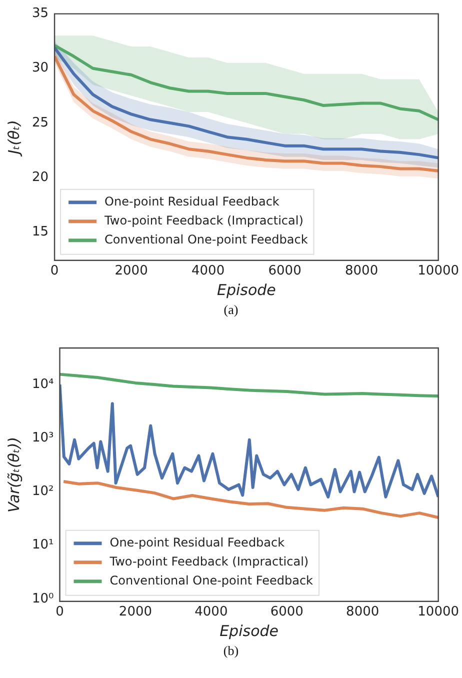  I want to click on y-tick-label: 30, so click(40, 68).